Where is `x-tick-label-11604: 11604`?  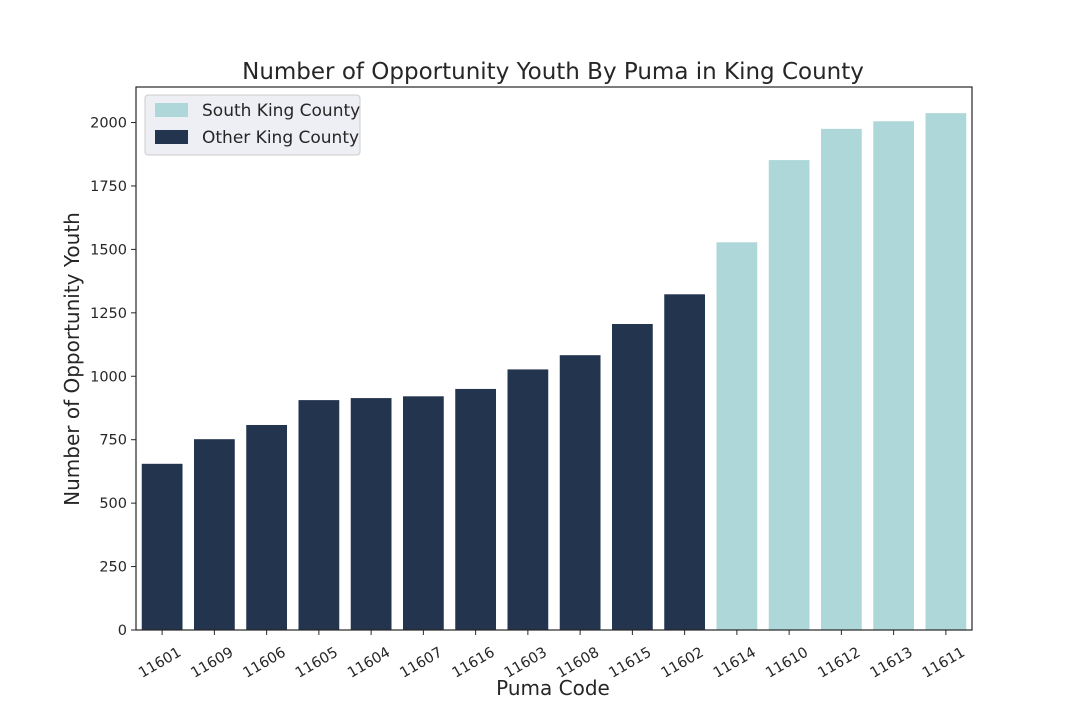
x-tick-label-11604: 11604 is located at coordinates (369, 663).